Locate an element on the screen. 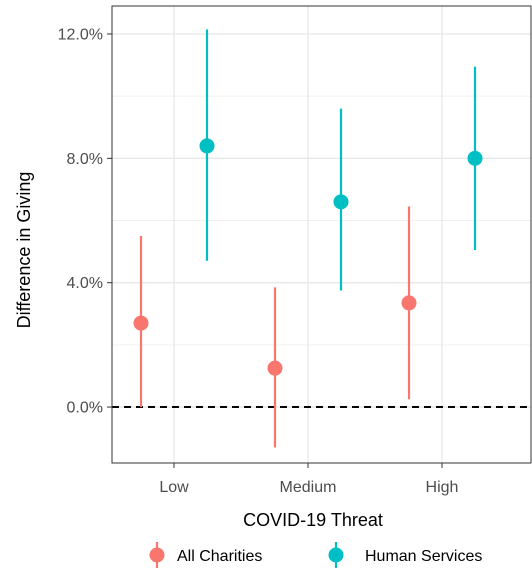  x-tick-label: High is located at coordinates (442, 487).